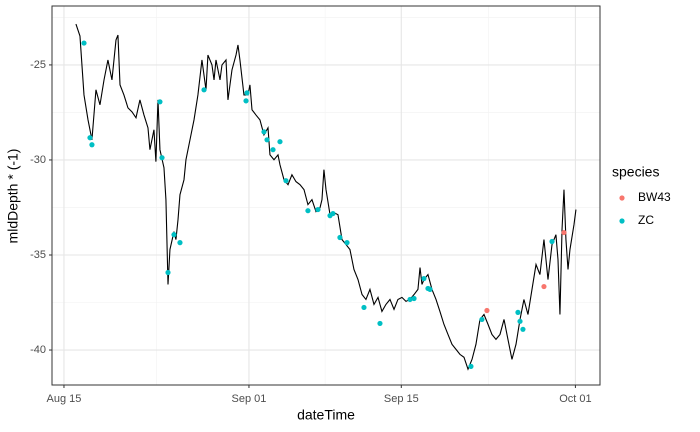 This screenshot has width=700, height=432. I want to click on y-tick-label: -25, so click(38, 65).